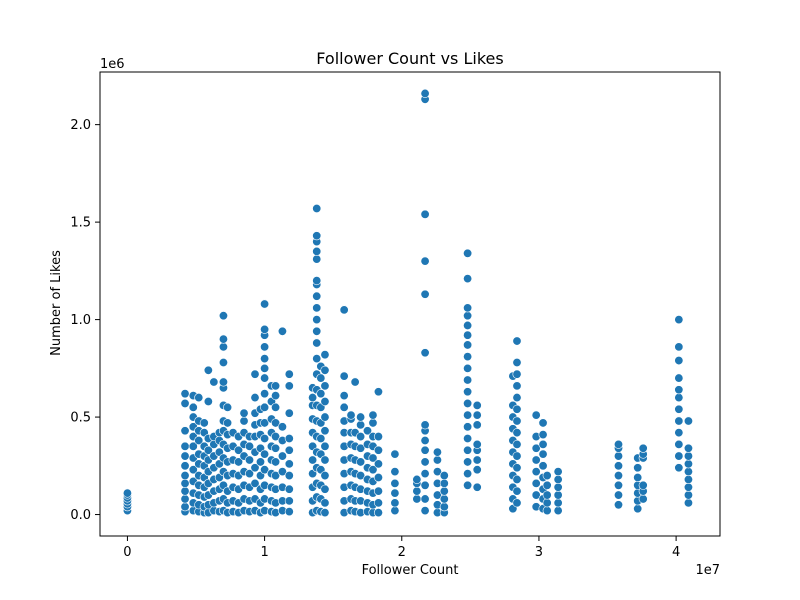 The image size is (800, 600). Describe the element at coordinates (80, 320) in the screenshot. I see `y-tick-label: 1.0` at that location.